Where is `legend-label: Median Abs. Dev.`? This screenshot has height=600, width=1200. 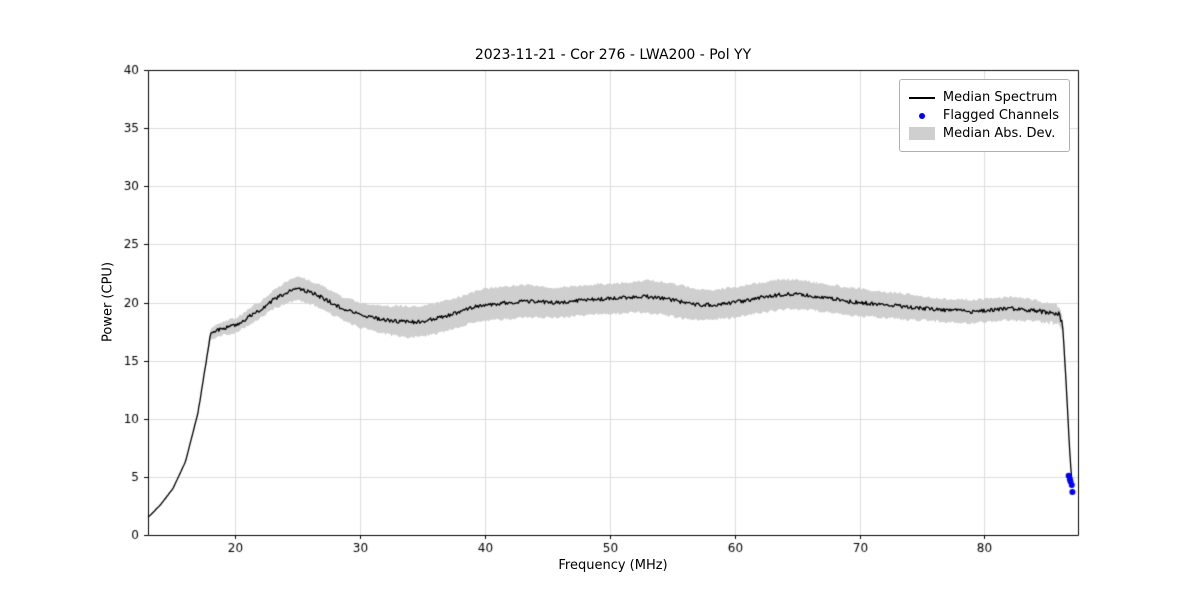
legend-label: Median Abs. Dev. is located at coordinates (999, 133).